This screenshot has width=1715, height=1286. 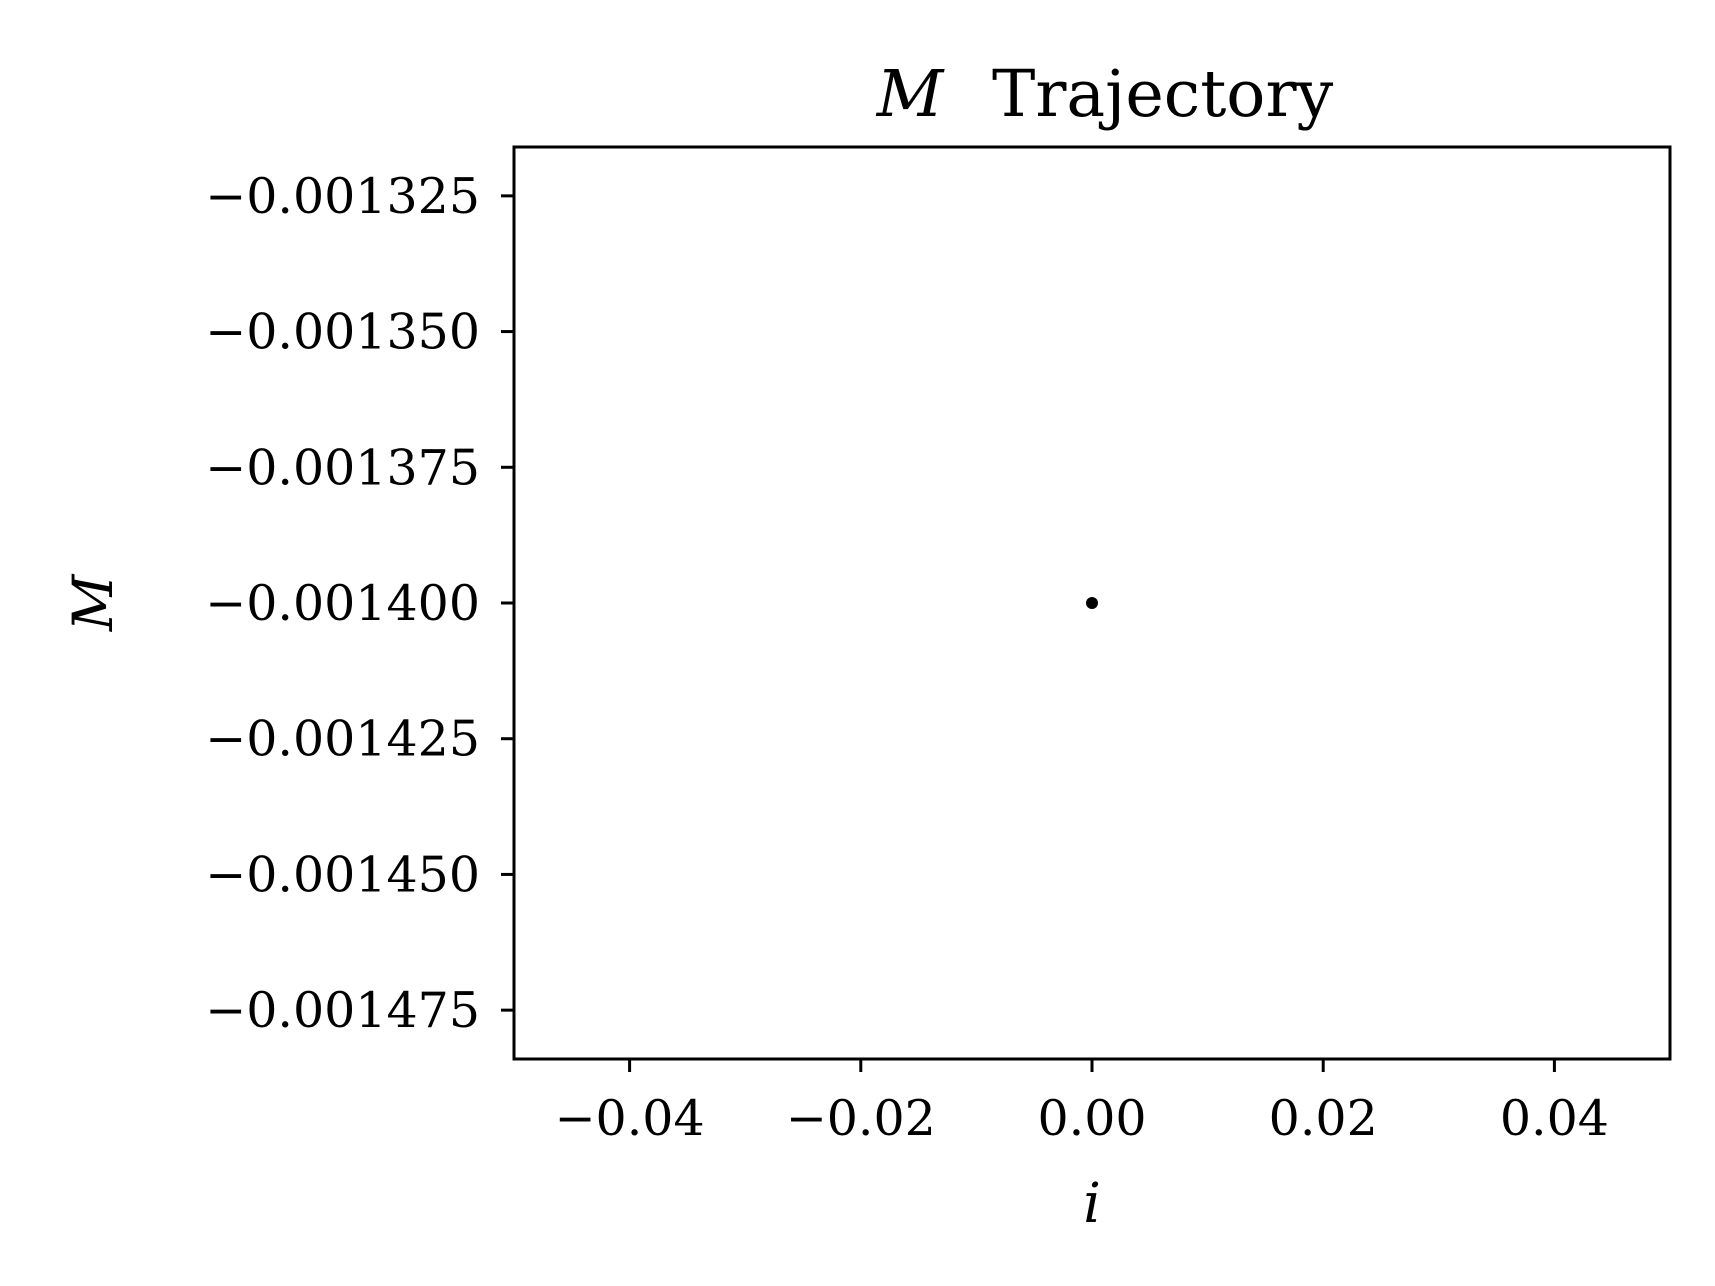 I want to click on x-tick-label: −0.04, so click(x=630, y=1118).